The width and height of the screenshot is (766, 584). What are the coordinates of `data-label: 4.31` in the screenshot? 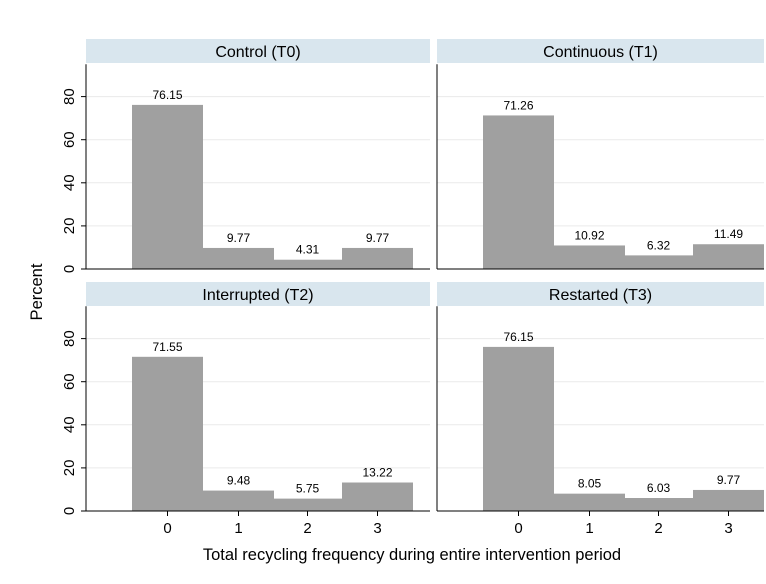 It's located at (308, 250).